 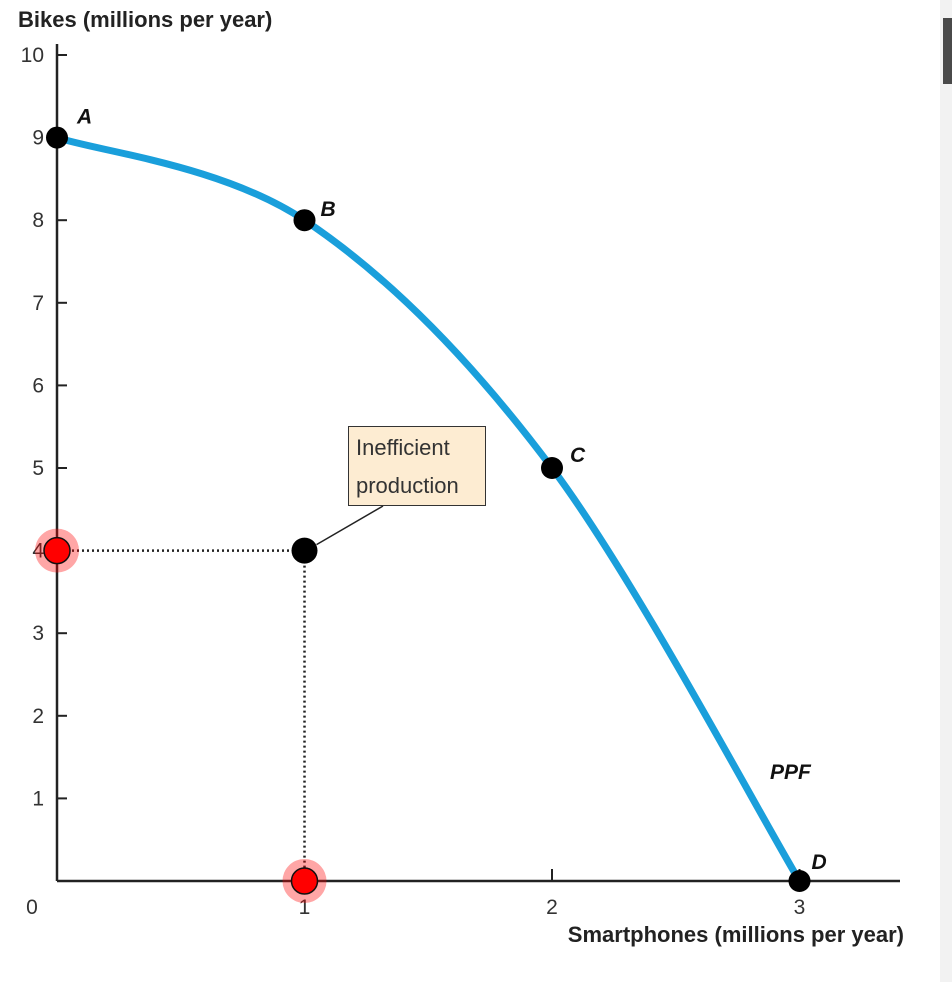 What do you see at coordinates (181, 715) in the screenshot?
I see `dotted-guides` at bounding box center [181, 715].